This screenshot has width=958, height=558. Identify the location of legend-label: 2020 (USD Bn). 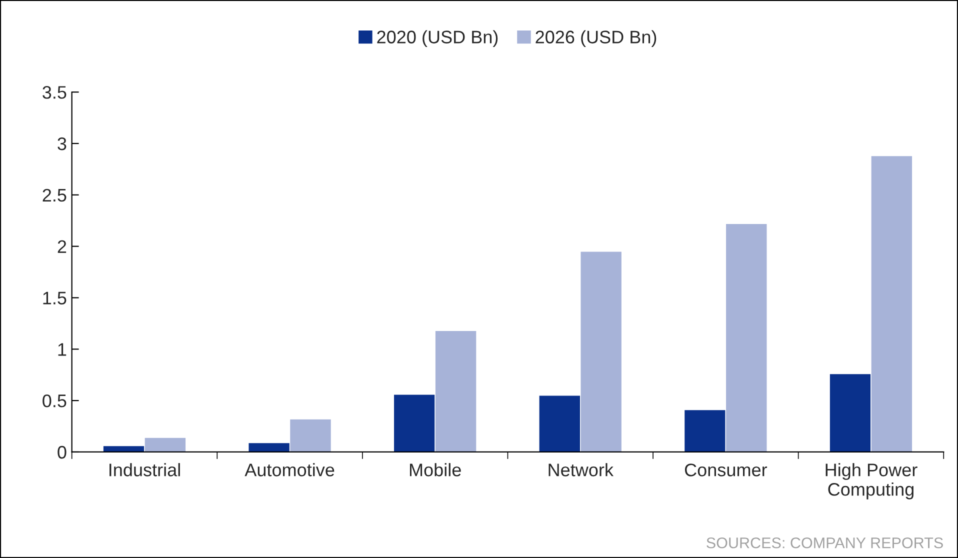
(437, 39).